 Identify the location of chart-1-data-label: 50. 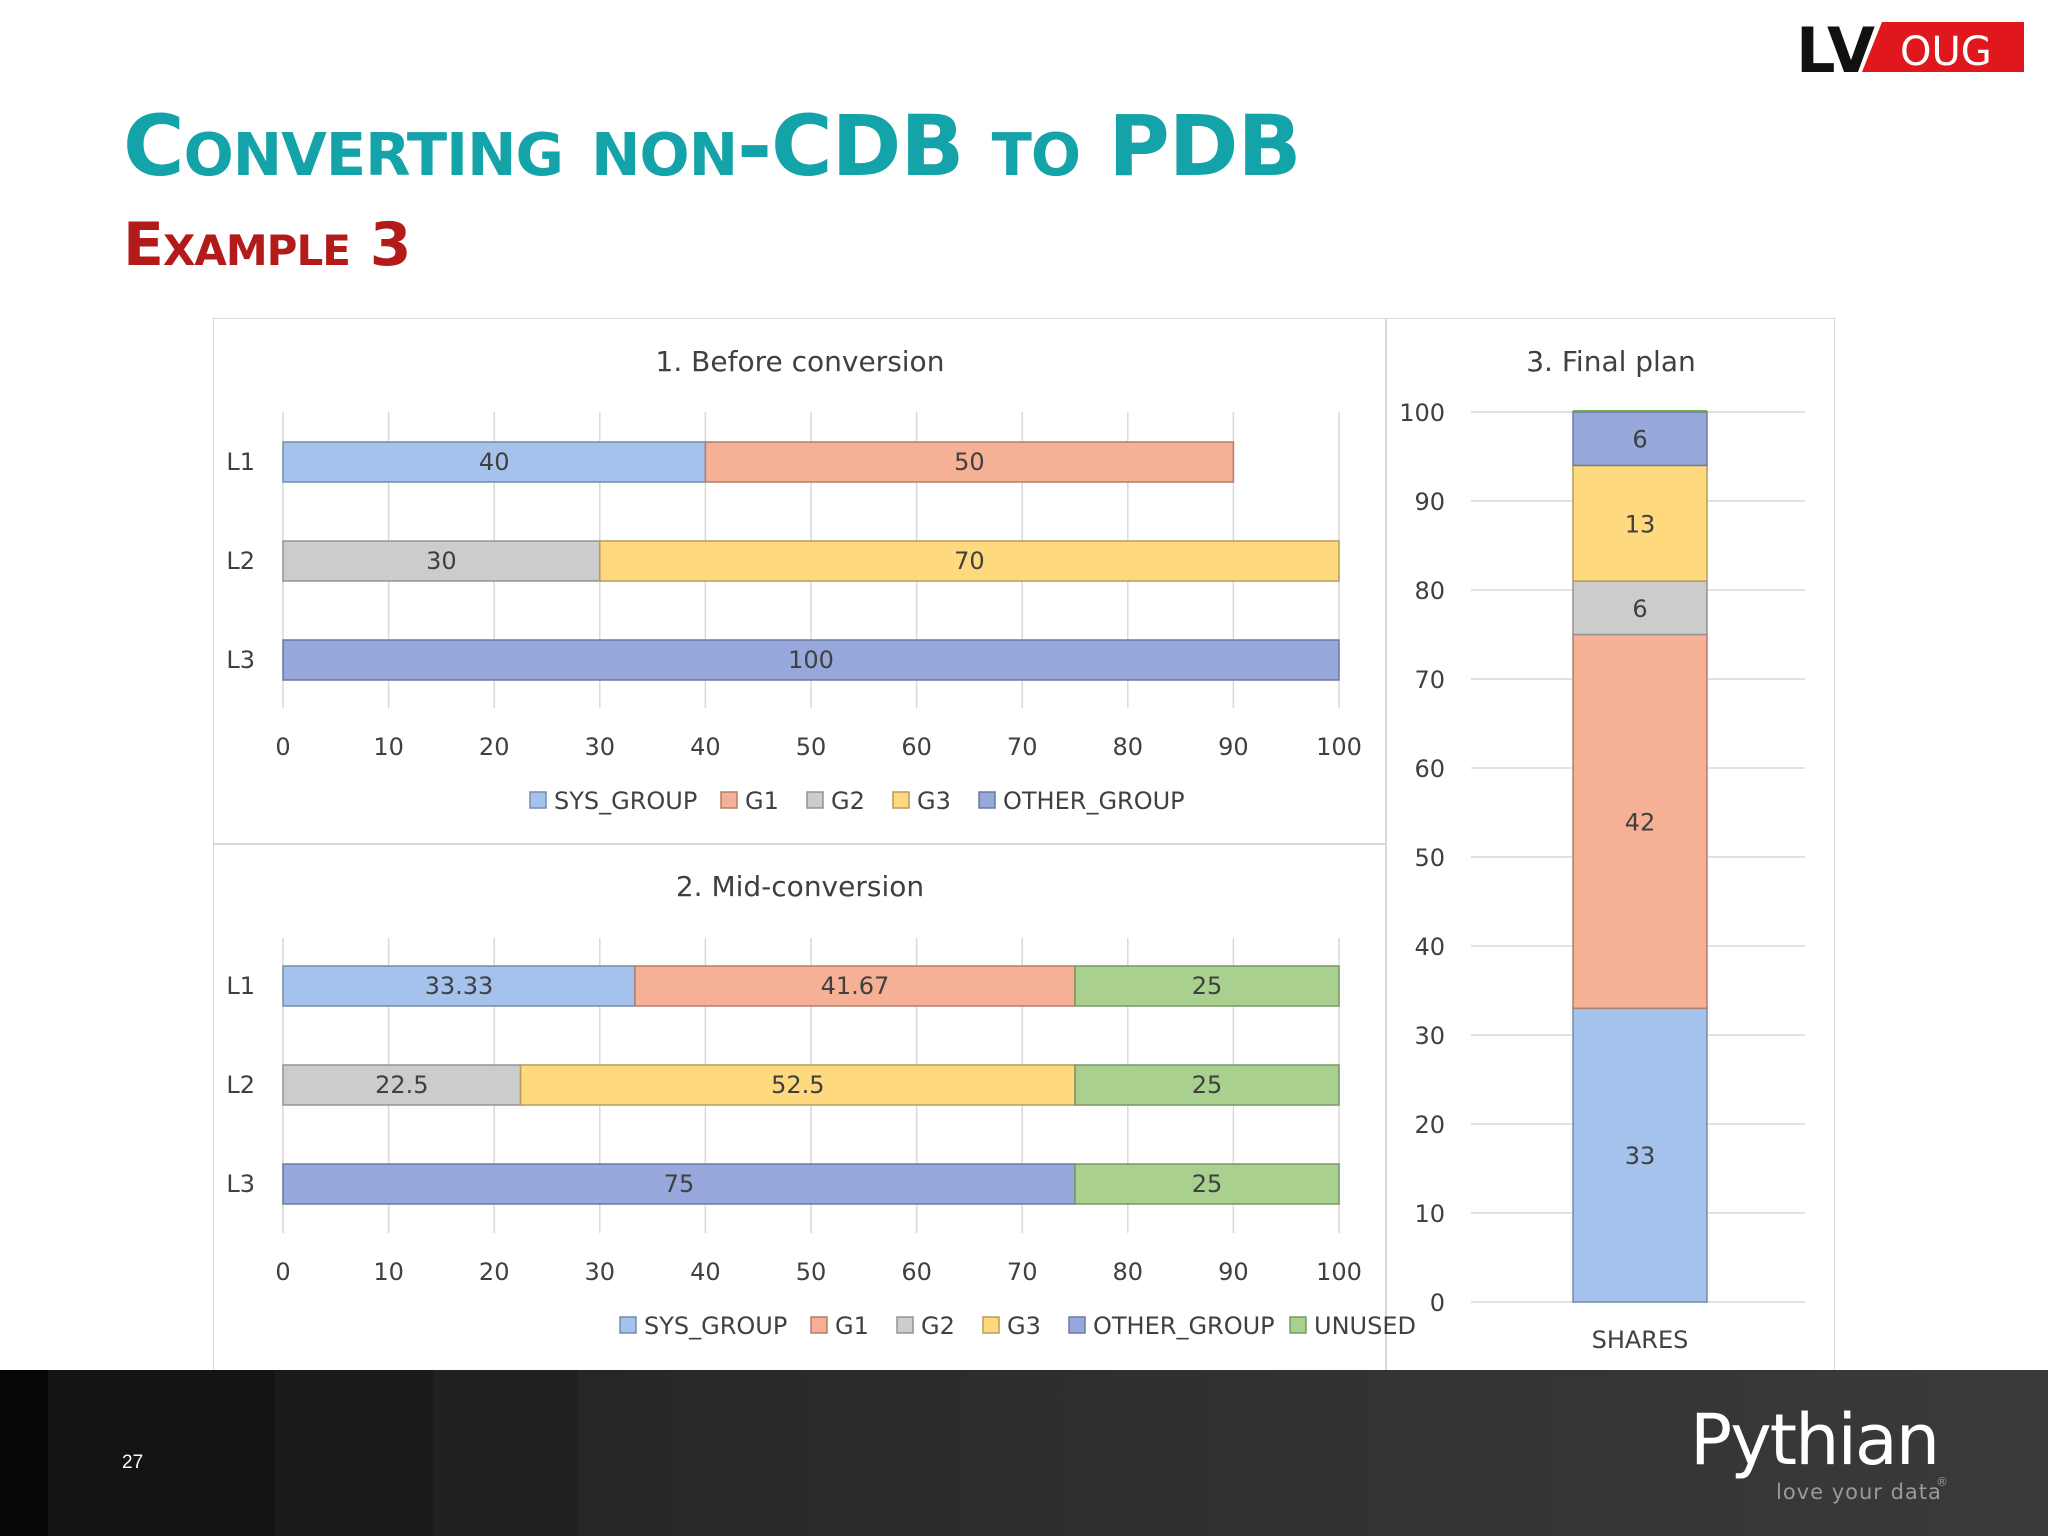
(969, 462).